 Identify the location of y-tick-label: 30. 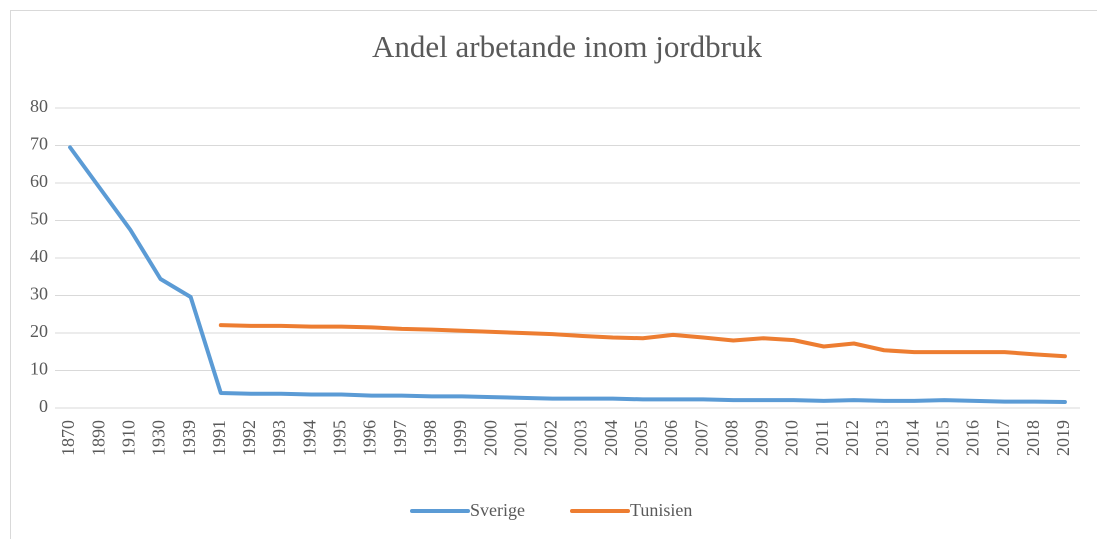
(39, 294).